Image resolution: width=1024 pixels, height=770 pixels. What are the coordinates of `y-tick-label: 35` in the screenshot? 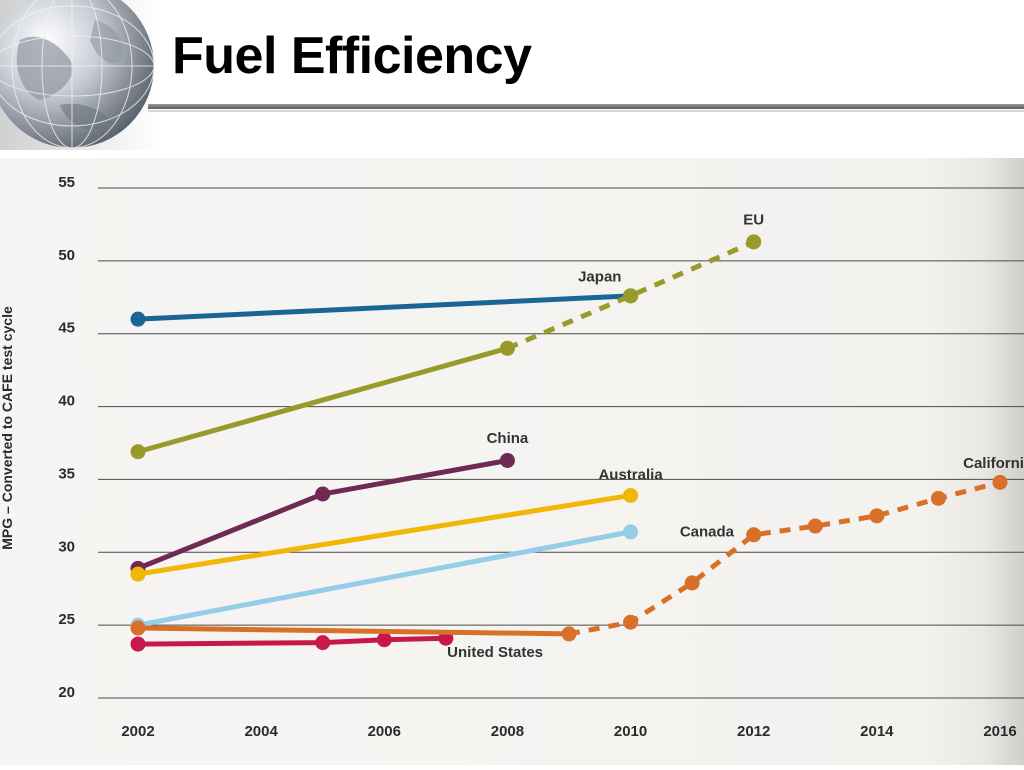 It's located at (66, 473).